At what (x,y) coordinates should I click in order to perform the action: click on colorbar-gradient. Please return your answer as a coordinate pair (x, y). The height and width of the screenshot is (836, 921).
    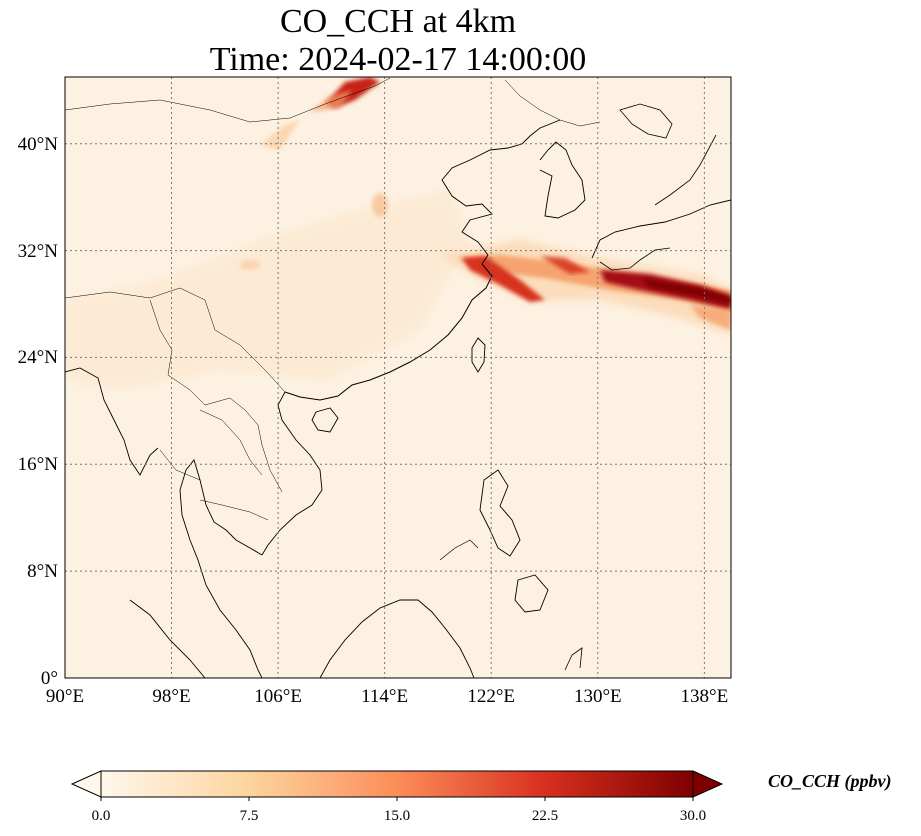
    Looking at the image, I should click on (397, 784).